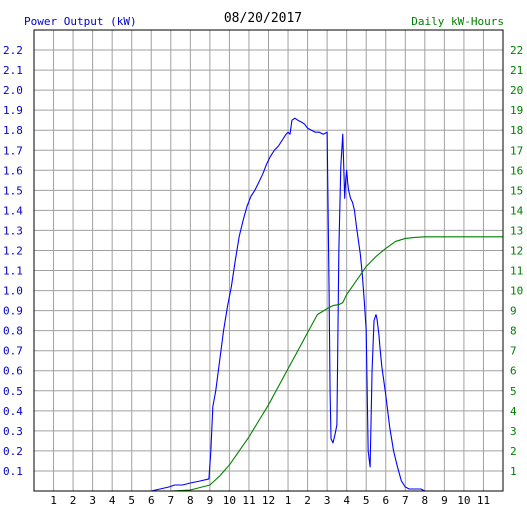 The image size is (527, 514). Describe the element at coordinates (516, 130) in the screenshot. I see `right-tick-label: 18` at that location.